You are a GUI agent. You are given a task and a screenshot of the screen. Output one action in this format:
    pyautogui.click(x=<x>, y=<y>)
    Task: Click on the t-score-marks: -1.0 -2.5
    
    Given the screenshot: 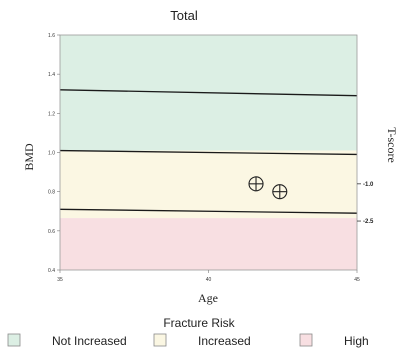 What is the action you would take?
    pyautogui.click(x=365, y=203)
    